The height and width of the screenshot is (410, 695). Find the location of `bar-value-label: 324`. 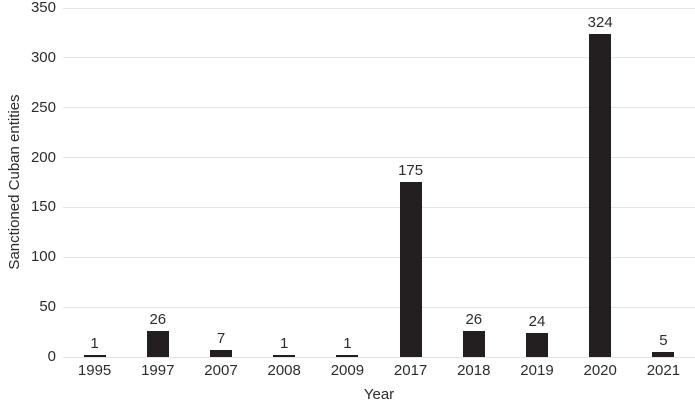

bar-value-label: 324 is located at coordinates (600, 22).